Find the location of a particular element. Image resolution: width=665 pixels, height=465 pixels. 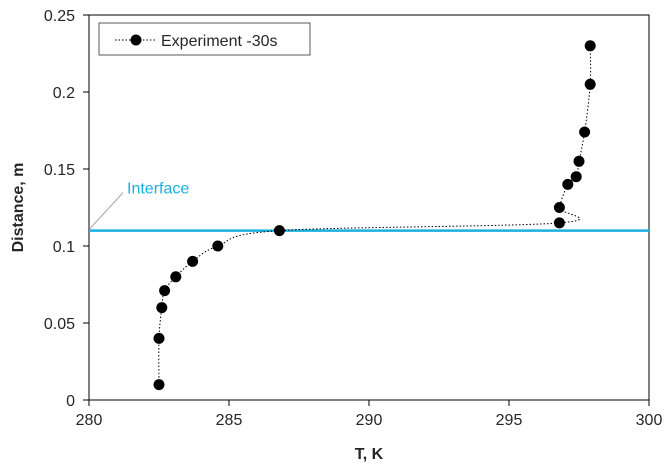

x-tick-label: 285 is located at coordinates (229, 420).